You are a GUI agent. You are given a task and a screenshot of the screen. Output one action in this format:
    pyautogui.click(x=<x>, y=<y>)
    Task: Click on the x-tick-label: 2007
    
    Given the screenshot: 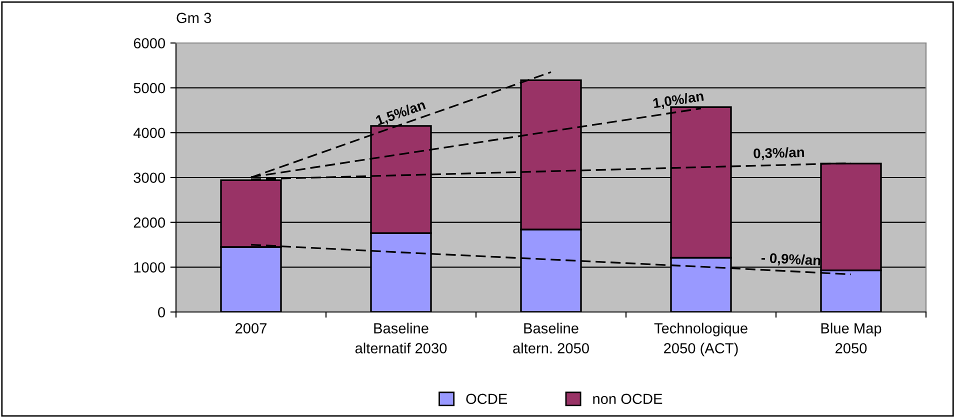 What is the action you would take?
    pyautogui.click(x=251, y=328)
    